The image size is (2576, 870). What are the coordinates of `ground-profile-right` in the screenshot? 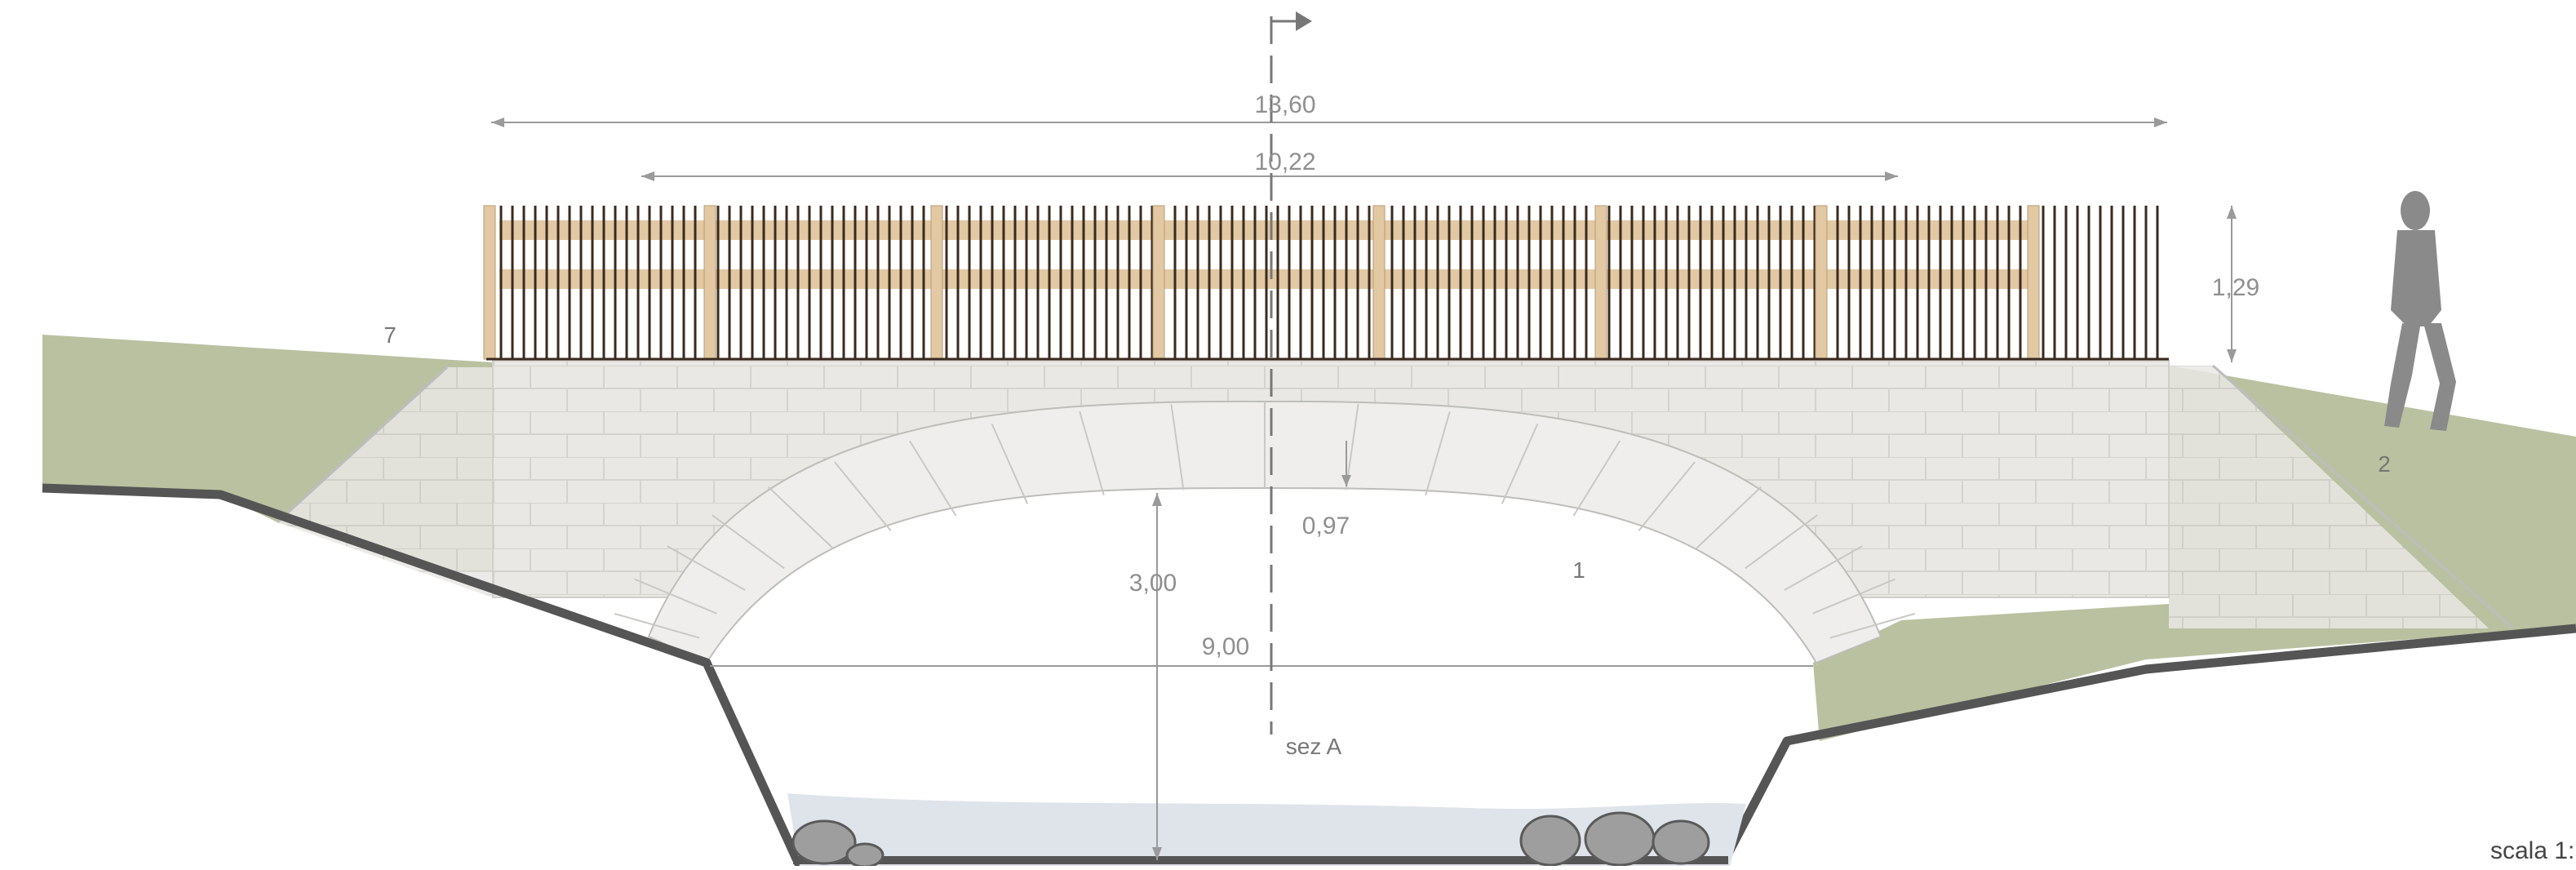 It's located at (2147, 746).